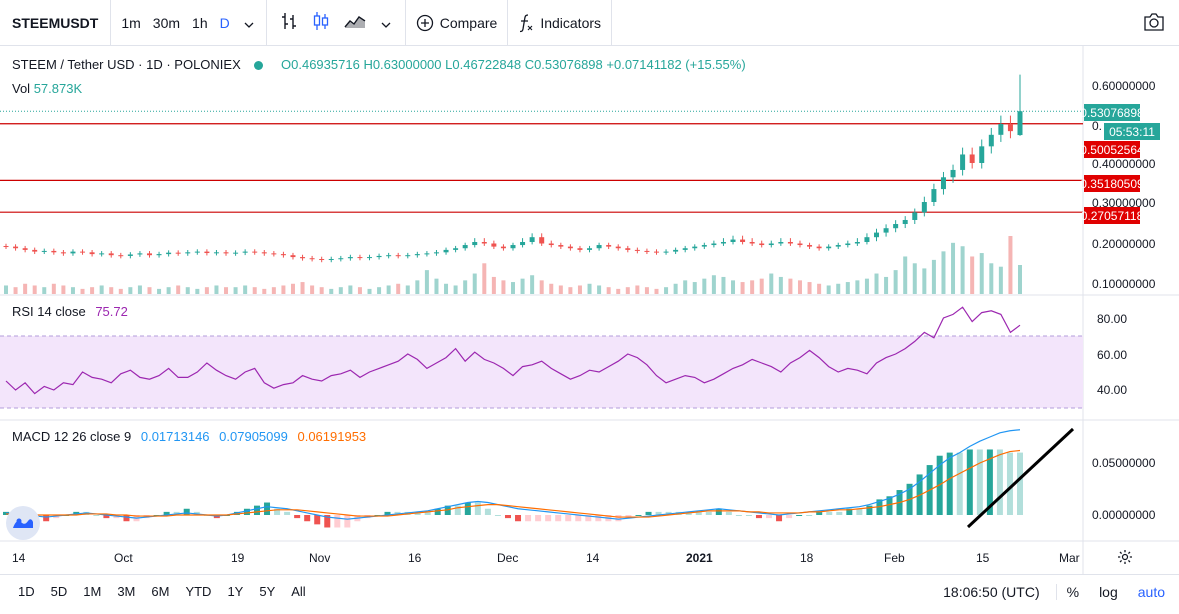 This screenshot has width=1179, height=614. Describe the element at coordinates (160, 591) in the screenshot. I see `range-6m: 6M` at that location.